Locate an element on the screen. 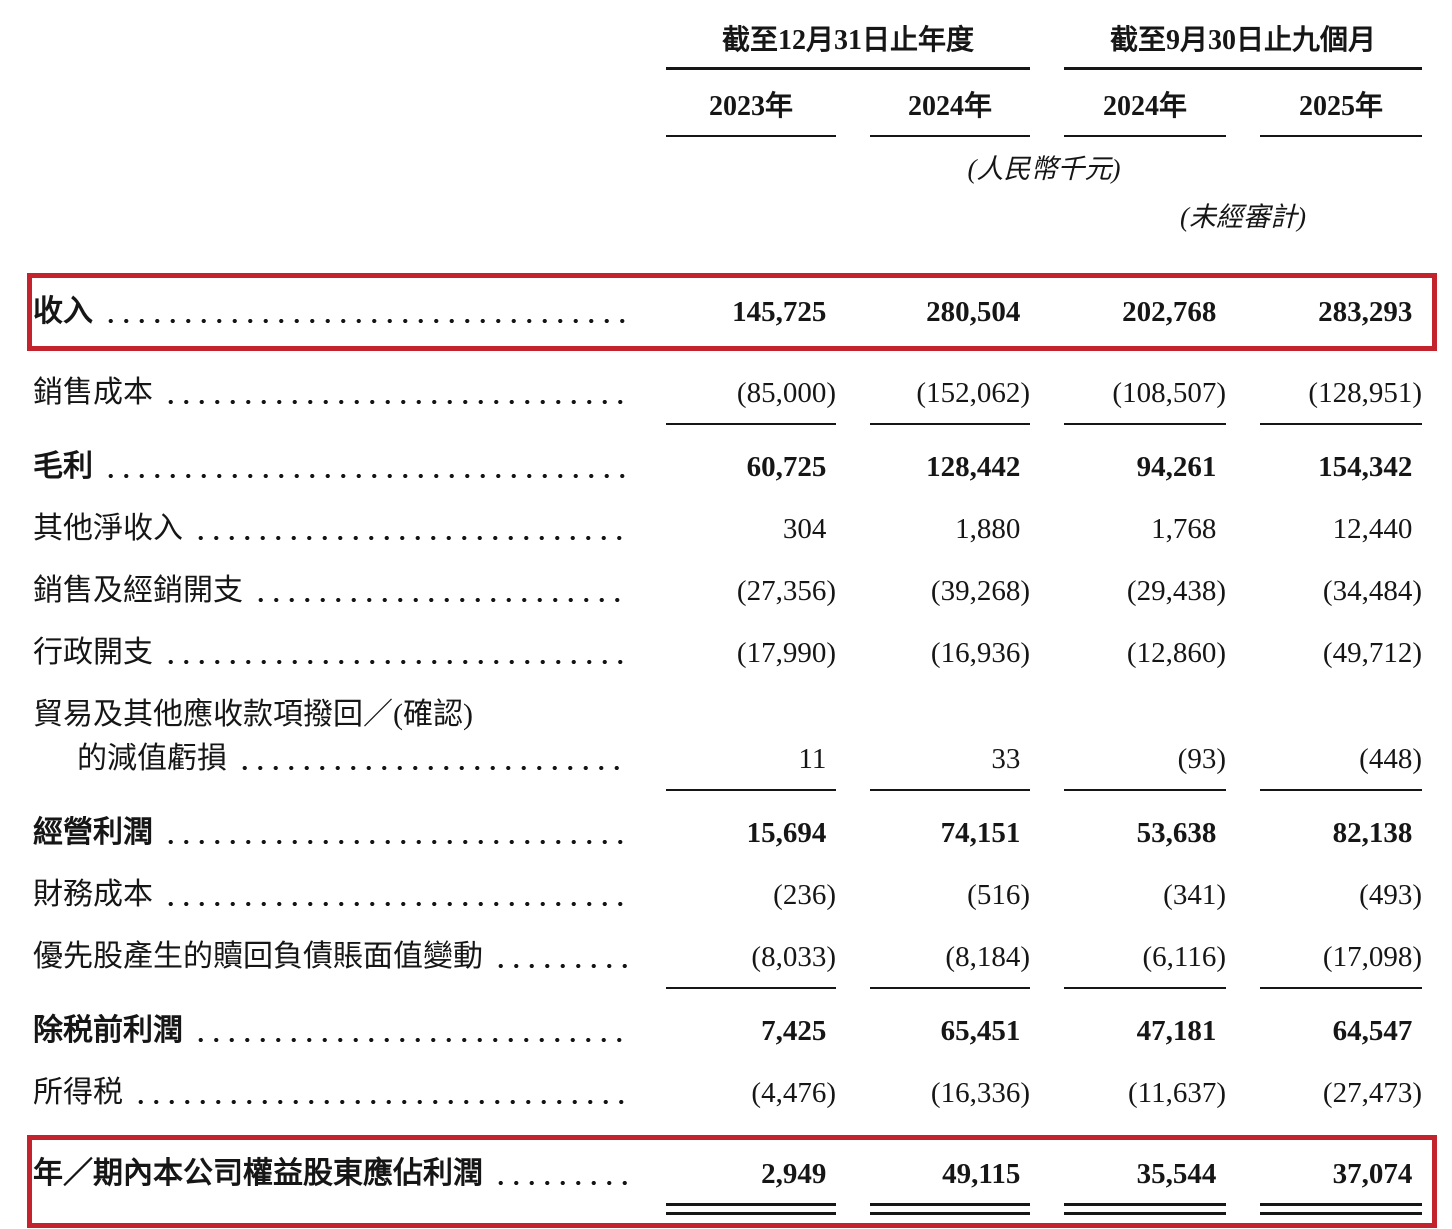 The image size is (1452, 1229). value-2025-9m: 154,342) is located at coordinates (1365, 467).